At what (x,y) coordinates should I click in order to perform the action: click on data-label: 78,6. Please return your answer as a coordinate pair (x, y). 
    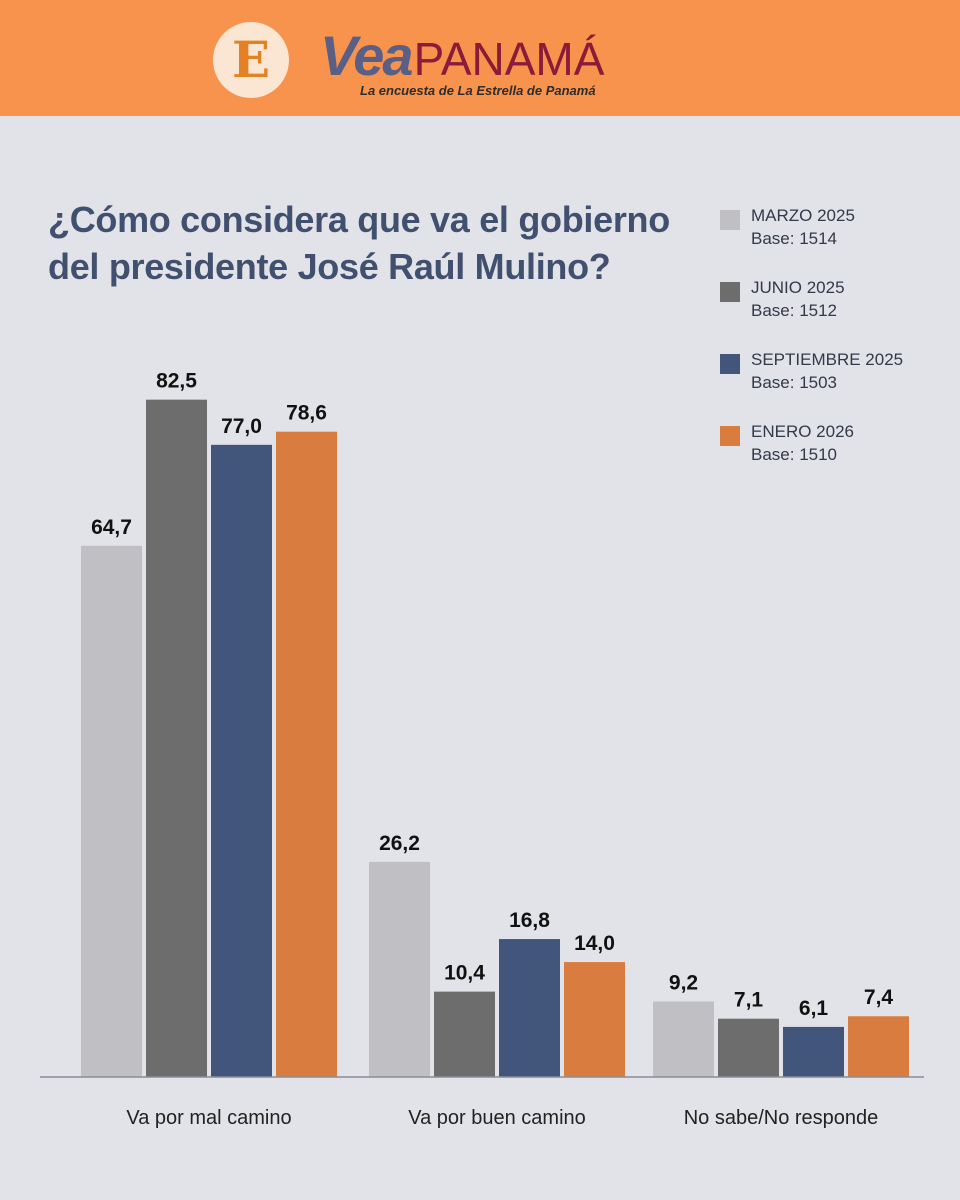
    Looking at the image, I should click on (306, 413).